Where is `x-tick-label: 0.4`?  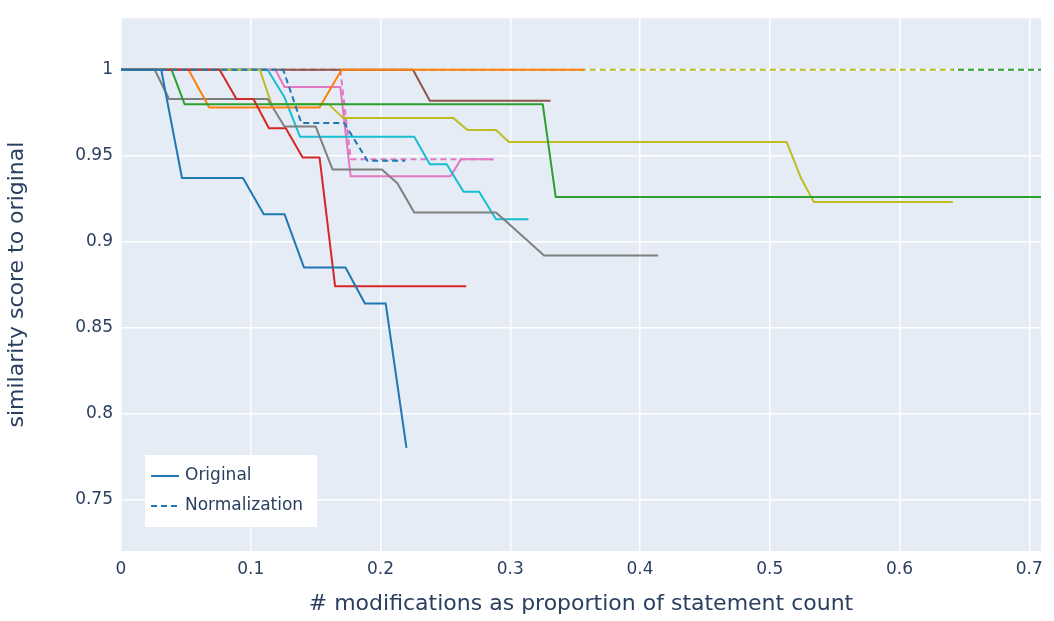 x-tick-label: 0.4 is located at coordinates (640, 567).